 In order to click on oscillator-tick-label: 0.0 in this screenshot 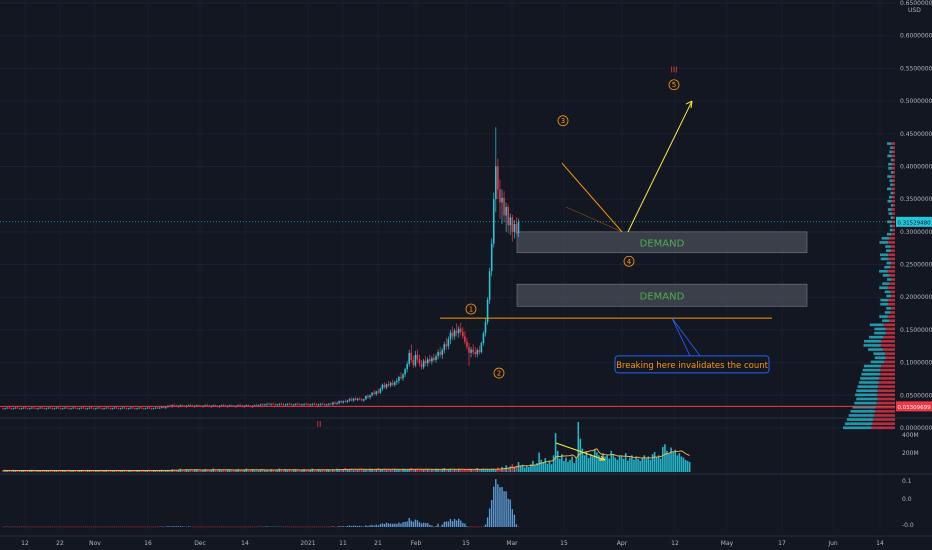, I will do `click(907, 499)`.